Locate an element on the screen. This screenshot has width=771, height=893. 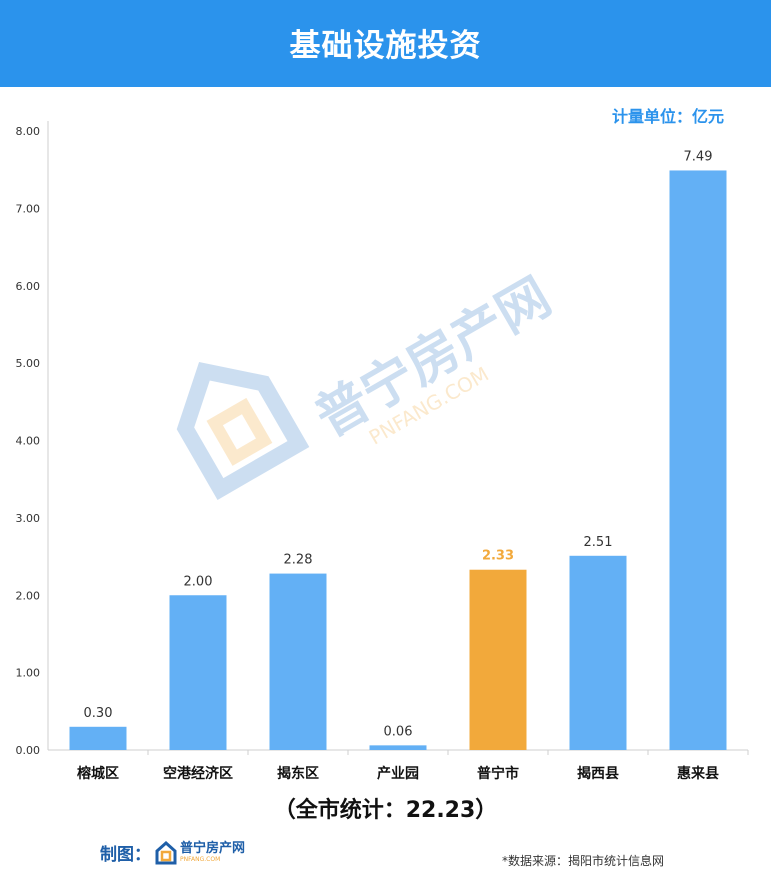
x-category-label: 空港经济区 is located at coordinates (198, 773).